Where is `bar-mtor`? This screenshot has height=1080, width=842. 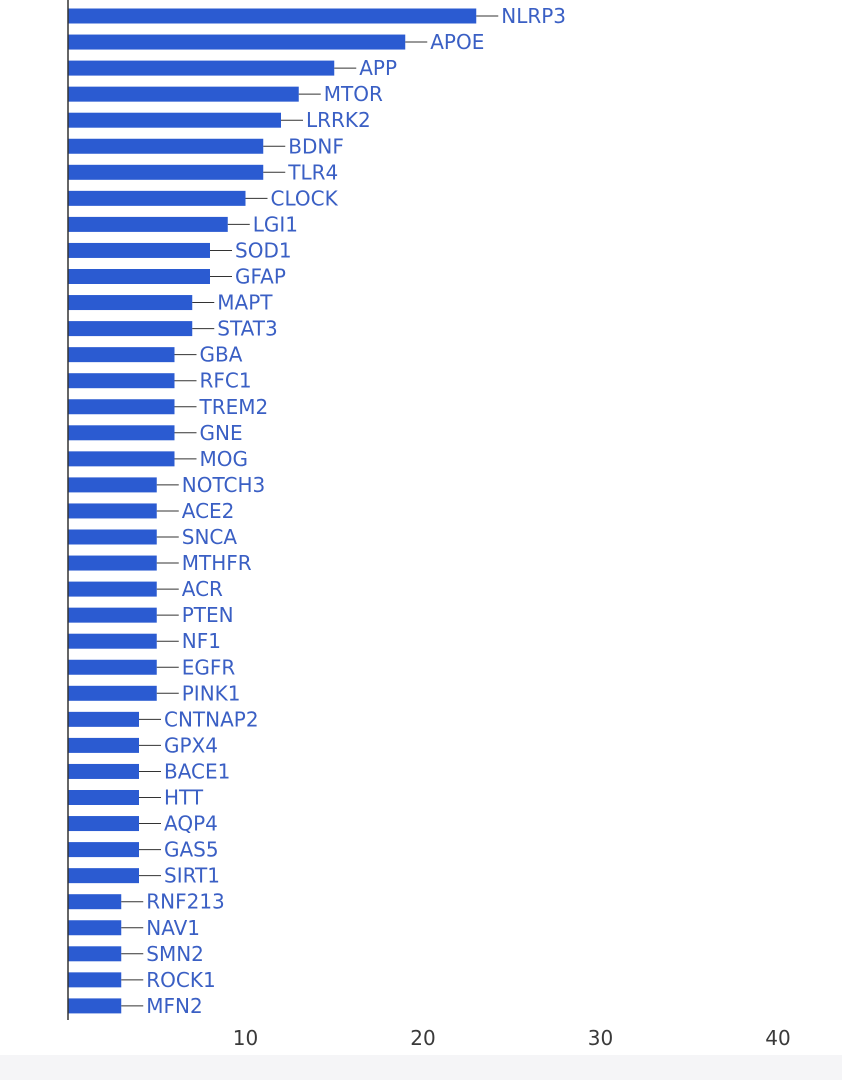 bar-mtor is located at coordinates (183, 94).